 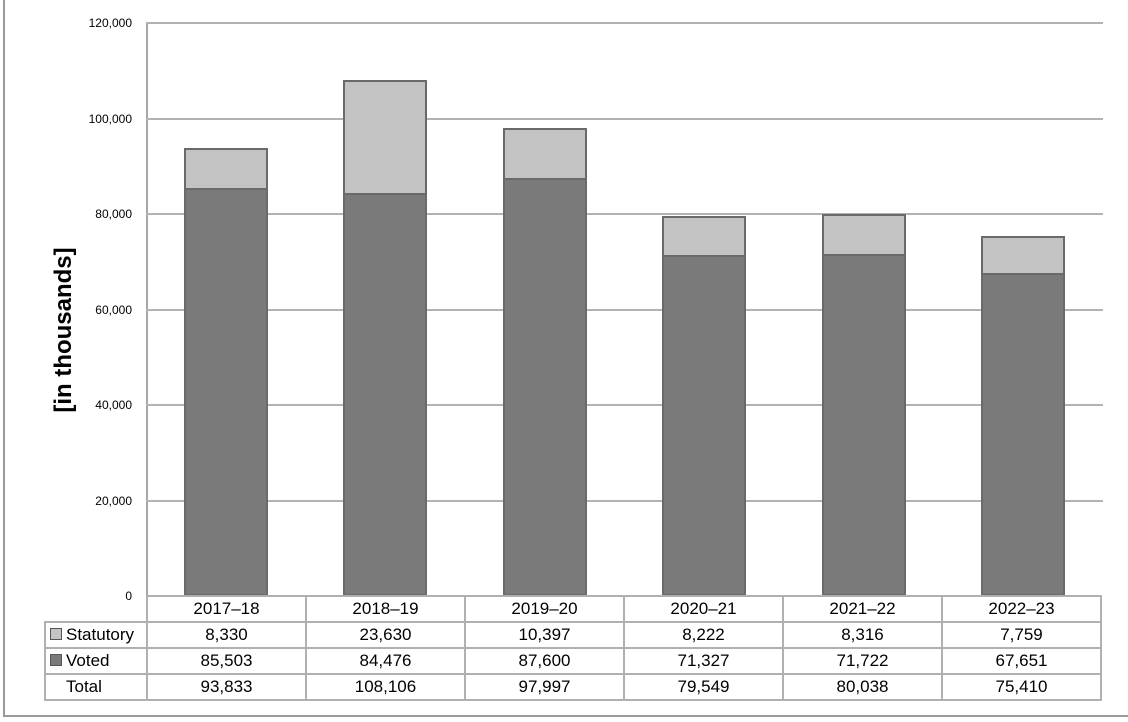 What do you see at coordinates (703, 661) in the screenshot?
I see `table-cell: 71,327` at bounding box center [703, 661].